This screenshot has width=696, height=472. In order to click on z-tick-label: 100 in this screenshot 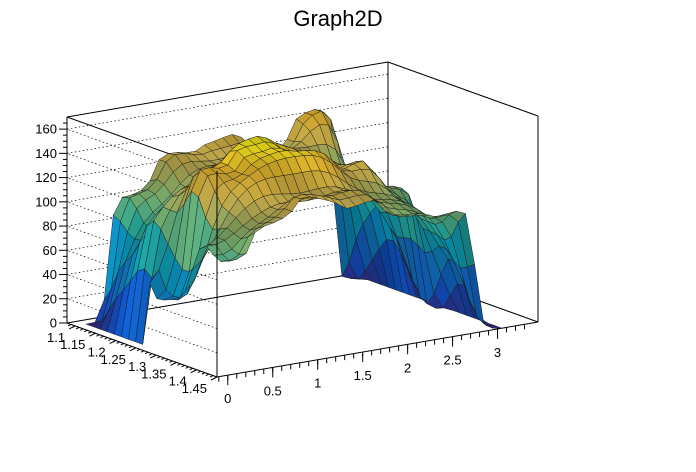, I will do `click(46, 201)`.